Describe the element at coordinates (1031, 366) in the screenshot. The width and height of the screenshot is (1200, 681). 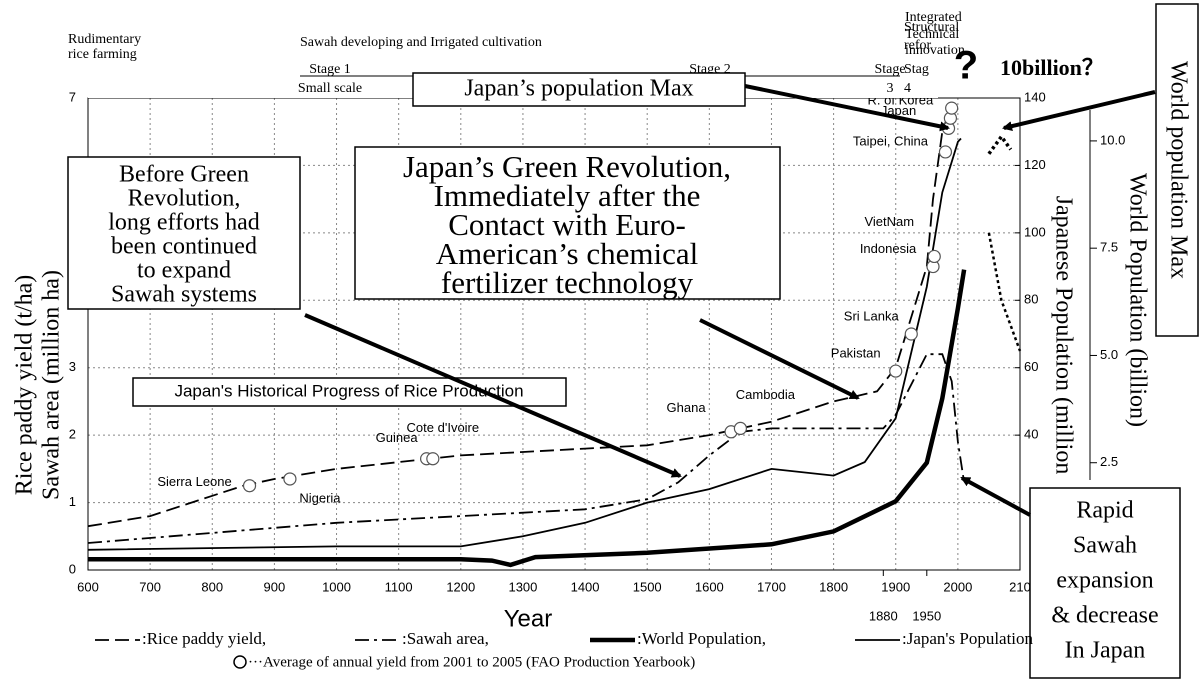
I see `y2-tick-label: 60` at that location.